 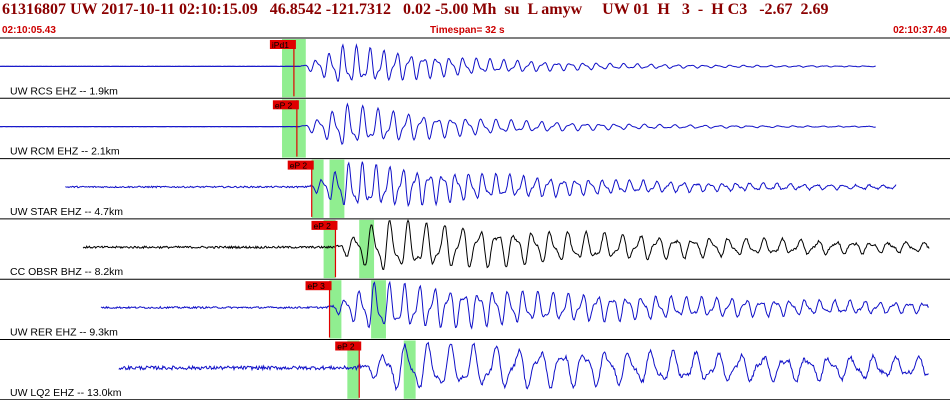 I want to click on start-time: 02:10:05.43, so click(x=29, y=30).